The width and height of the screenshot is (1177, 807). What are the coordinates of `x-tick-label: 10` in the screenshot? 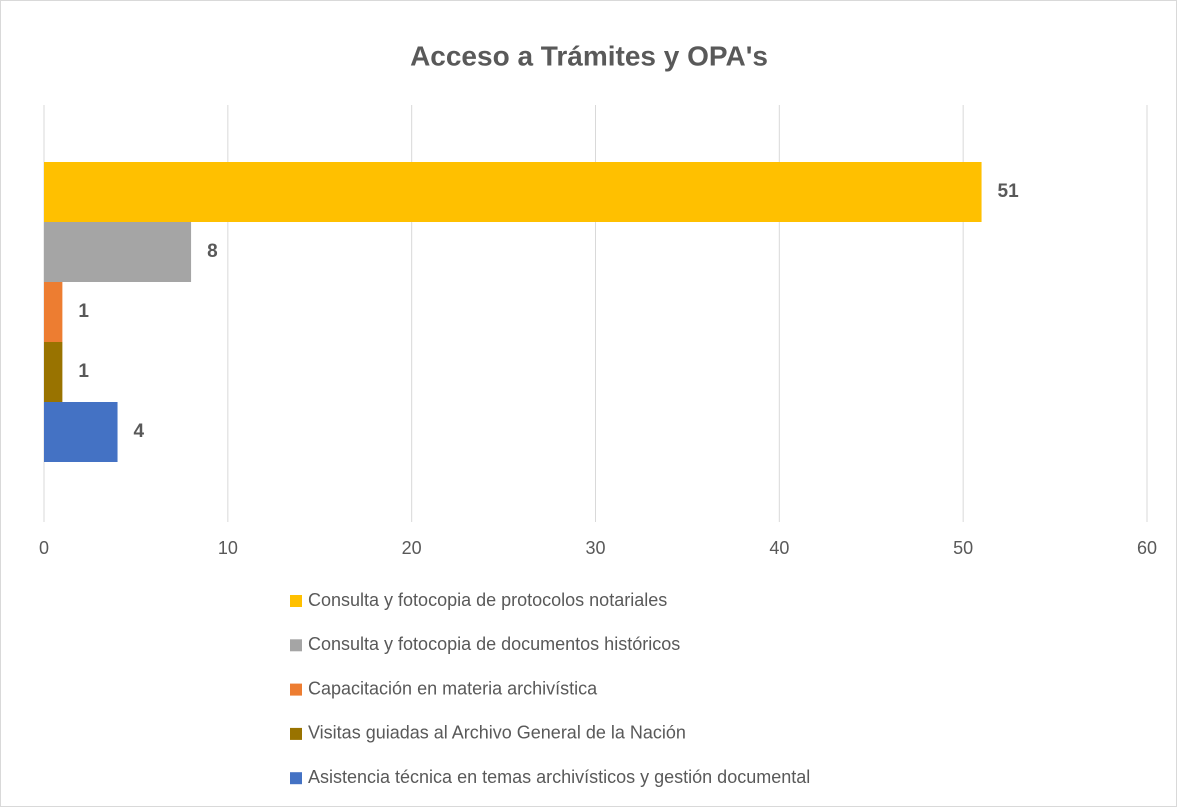 It's located at (228, 548).